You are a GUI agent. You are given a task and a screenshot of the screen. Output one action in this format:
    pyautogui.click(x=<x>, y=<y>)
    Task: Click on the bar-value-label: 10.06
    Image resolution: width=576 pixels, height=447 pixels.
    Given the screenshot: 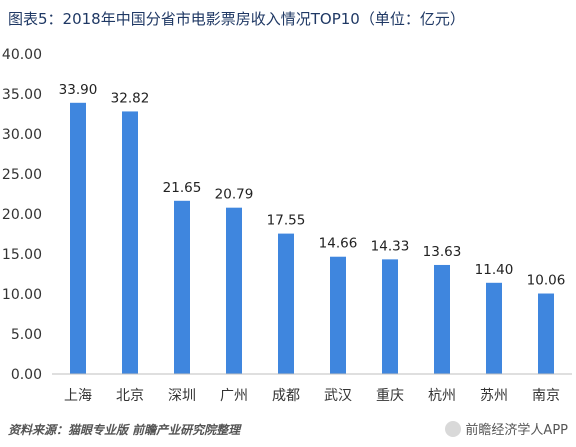 What is the action you would take?
    pyautogui.click(x=546, y=281)
    